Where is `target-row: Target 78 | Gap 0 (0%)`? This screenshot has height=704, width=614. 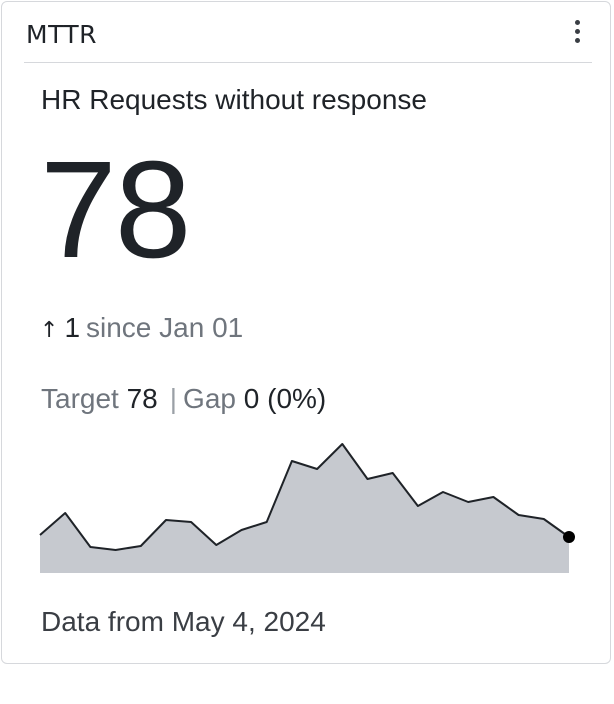
target-row: Target 78 | Gap 0 (0%) is located at coordinates (183, 399).